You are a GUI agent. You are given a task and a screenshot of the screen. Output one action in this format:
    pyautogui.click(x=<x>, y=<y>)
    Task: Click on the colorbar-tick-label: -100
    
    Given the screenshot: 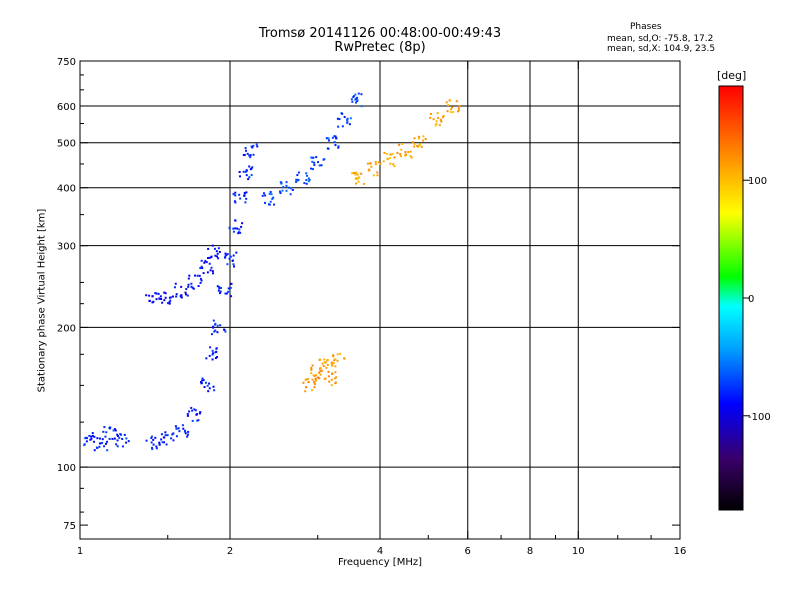 What is the action you would take?
    pyautogui.click(x=759, y=417)
    